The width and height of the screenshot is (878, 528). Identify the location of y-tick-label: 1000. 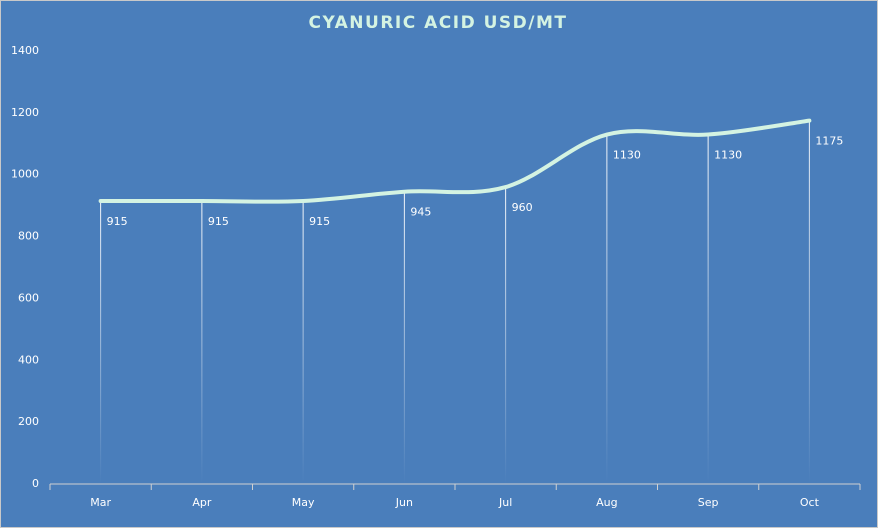
(25, 174).